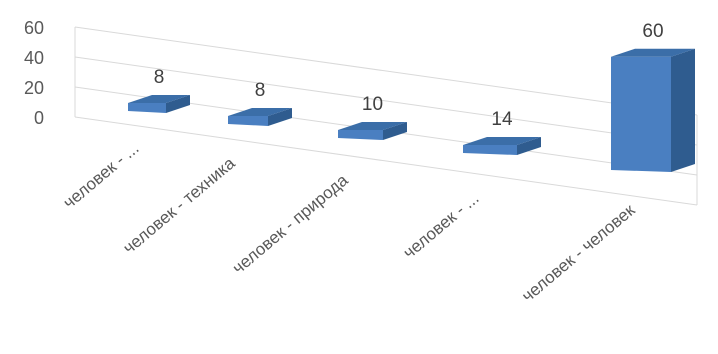  What do you see at coordinates (578, 253) in the screenshot?
I see `category-label: человек - человек` at bounding box center [578, 253].